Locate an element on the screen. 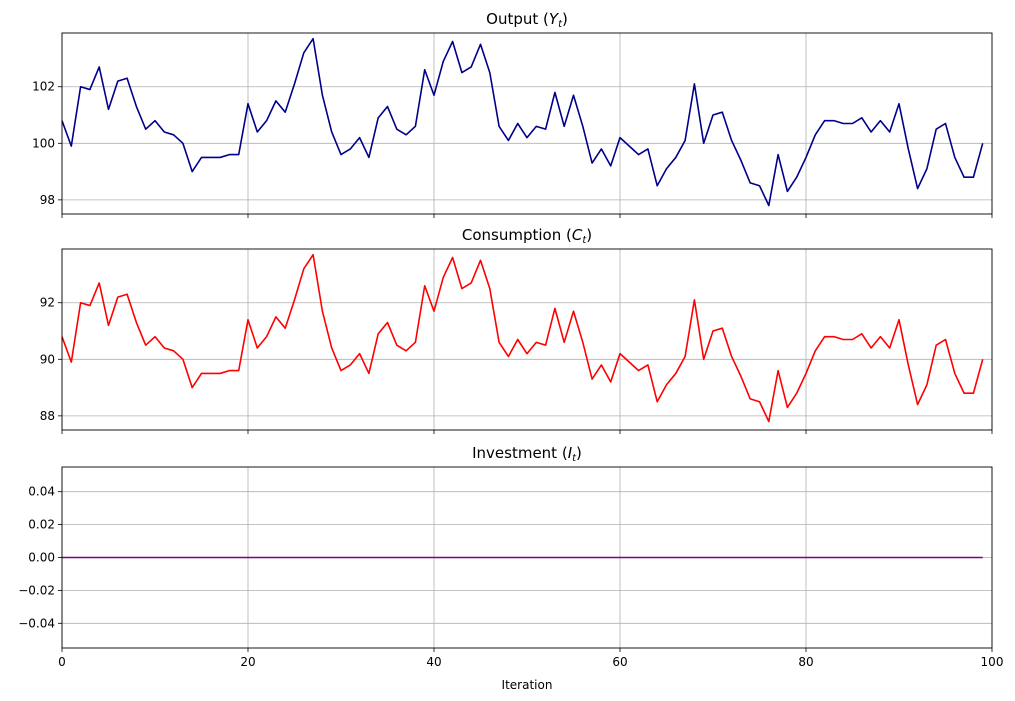 Image resolution: width=1015 pixels, height=701 pixels. subplot-title: Consumption (Ct) is located at coordinates (527, 236).